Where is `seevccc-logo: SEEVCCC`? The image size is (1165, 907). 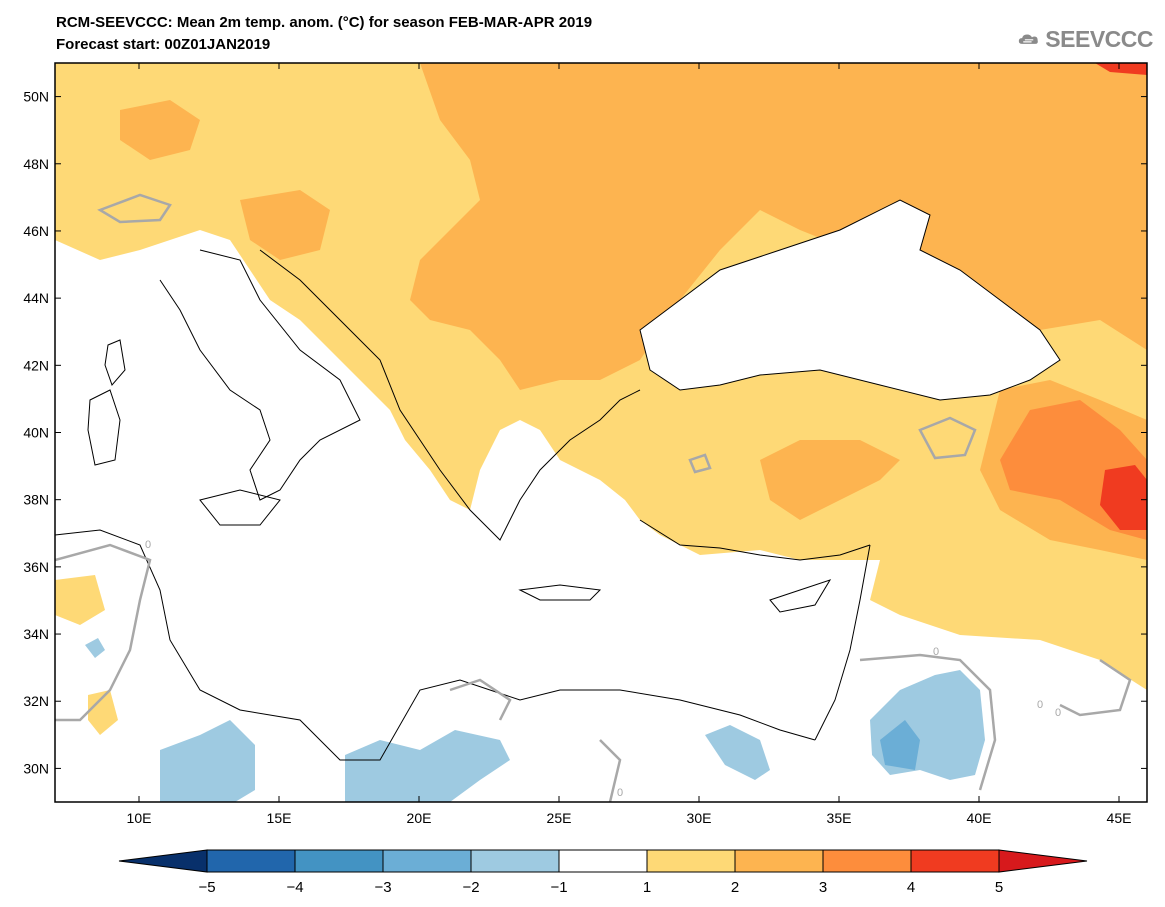 seevccc-logo: SEEVCCC is located at coordinates (1085, 39).